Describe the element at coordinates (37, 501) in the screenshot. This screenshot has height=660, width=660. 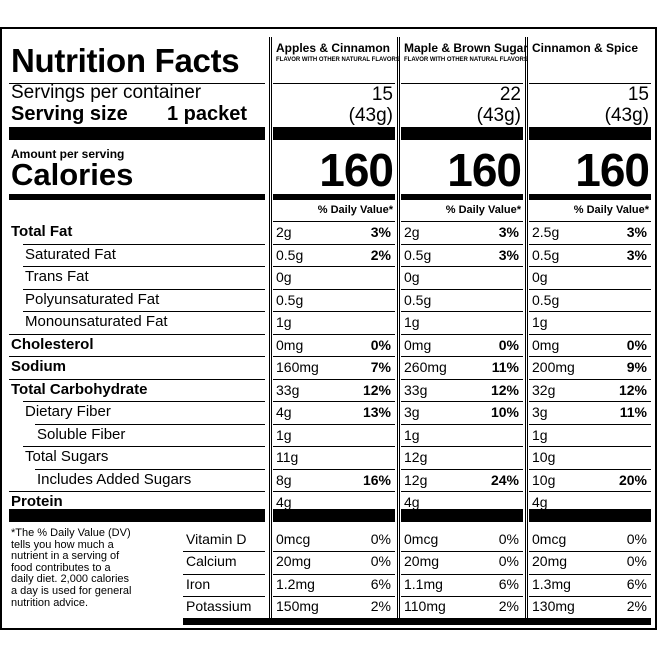
I see `nutrient-name: Protein` at that location.